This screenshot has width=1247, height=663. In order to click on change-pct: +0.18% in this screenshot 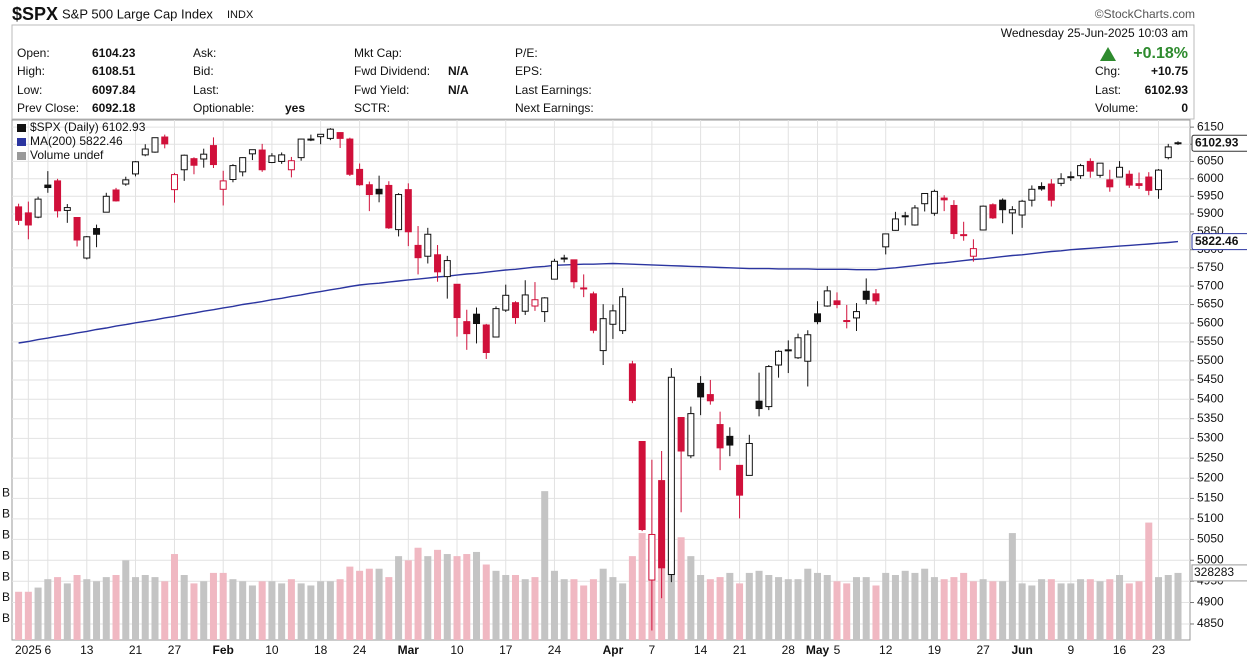, I will do `click(1160, 53)`.